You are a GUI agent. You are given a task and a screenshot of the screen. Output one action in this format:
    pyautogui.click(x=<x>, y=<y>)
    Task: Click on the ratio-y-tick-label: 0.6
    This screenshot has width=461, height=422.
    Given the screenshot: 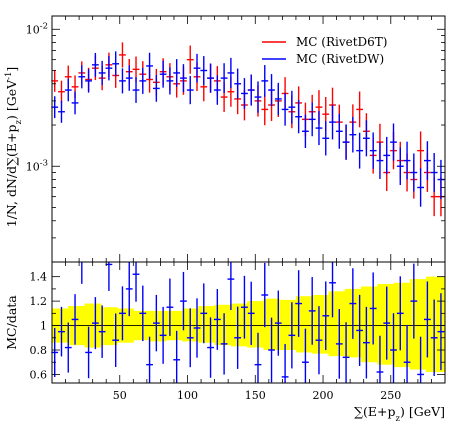 What is the action you would take?
    pyautogui.click(x=39, y=374)
    